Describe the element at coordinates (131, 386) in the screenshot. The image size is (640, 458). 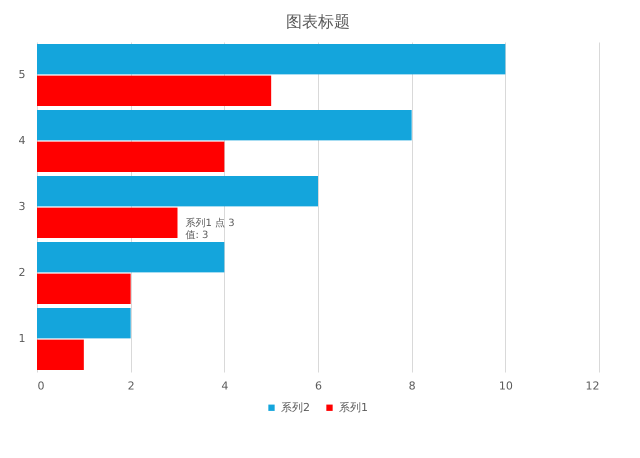
I see `x-tick-label: 2` at that location.